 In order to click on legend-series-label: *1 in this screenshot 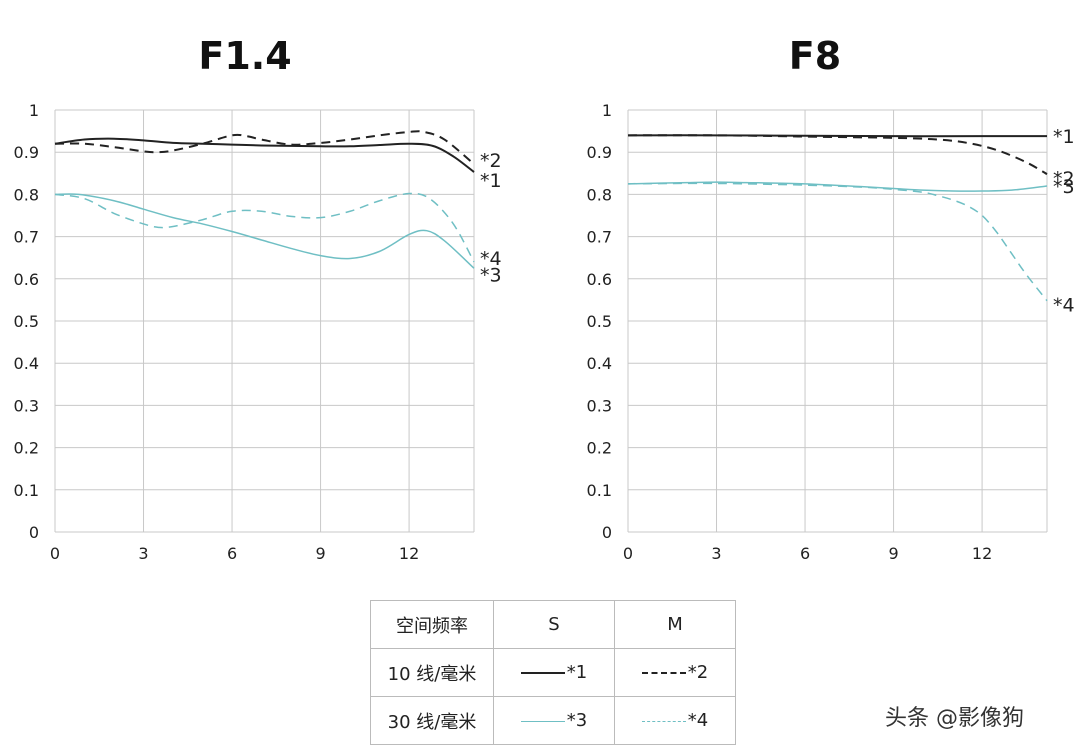, I will do `click(577, 672)`.